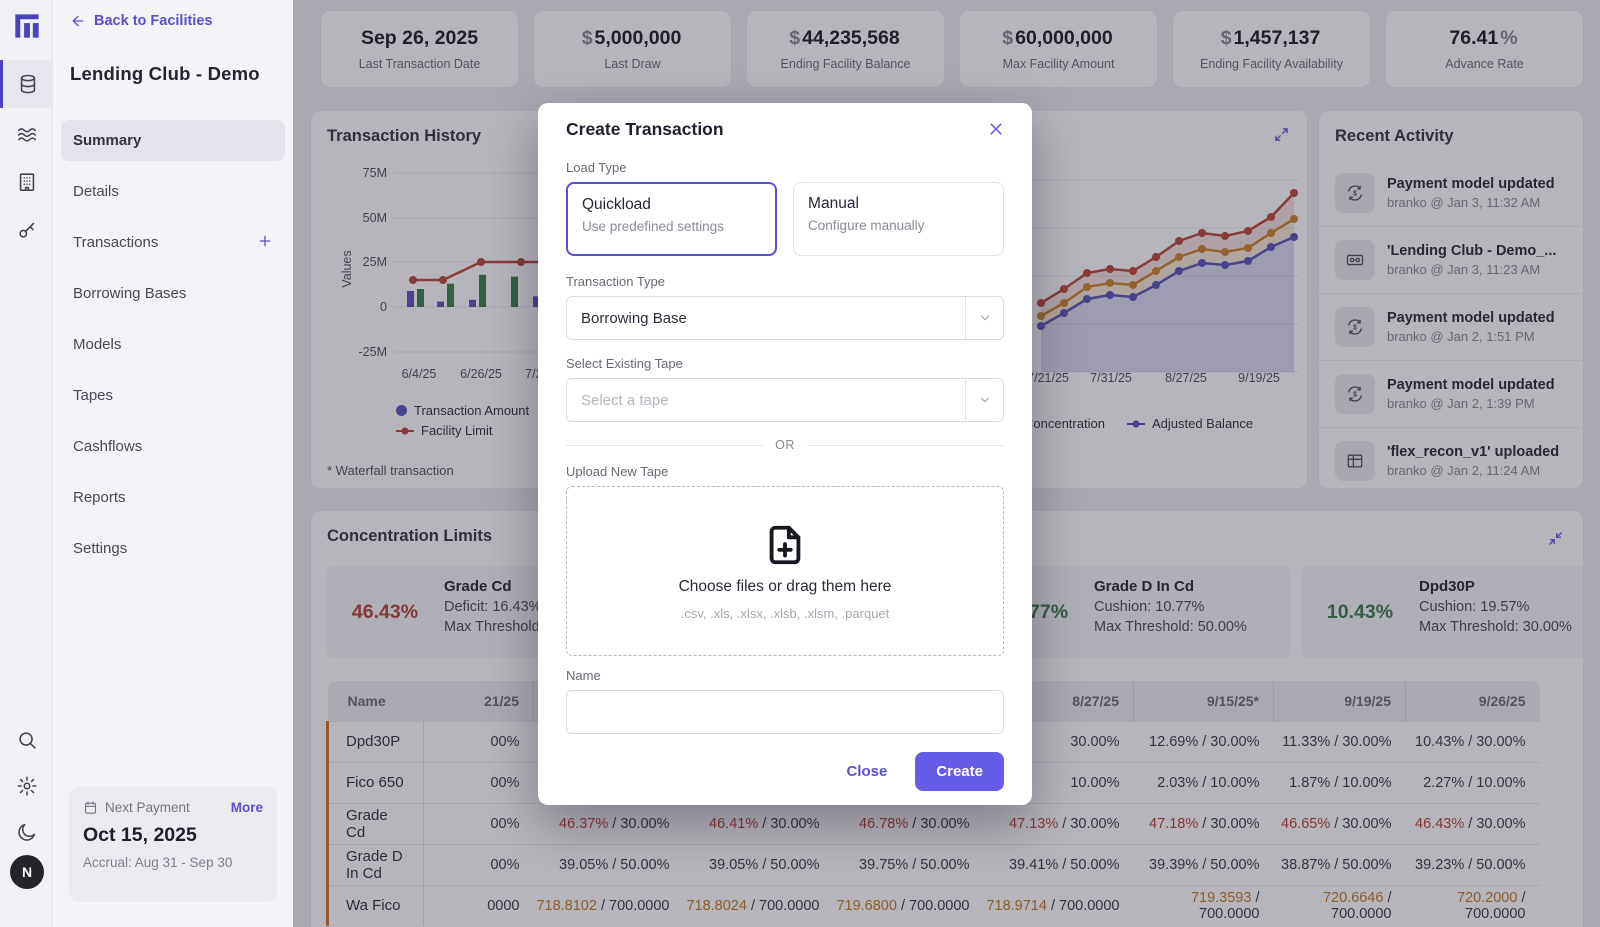 The image size is (1600, 927). What do you see at coordinates (1472, 864) in the screenshot?
I see `table-cell: 39.23% / 50.00%` at bounding box center [1472, 864].